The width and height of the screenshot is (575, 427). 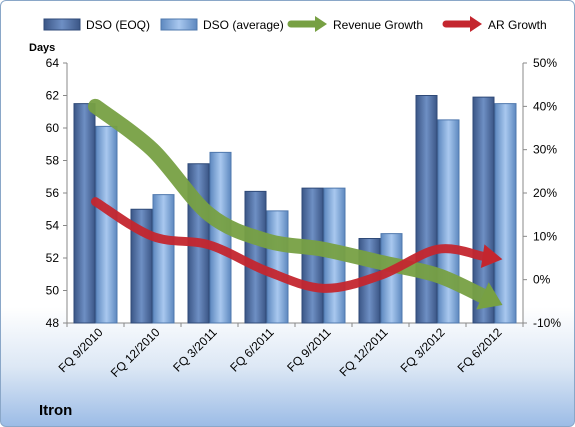 I want to click on x-tick-label: FQ 6/2012, so click(x=480, y=350).